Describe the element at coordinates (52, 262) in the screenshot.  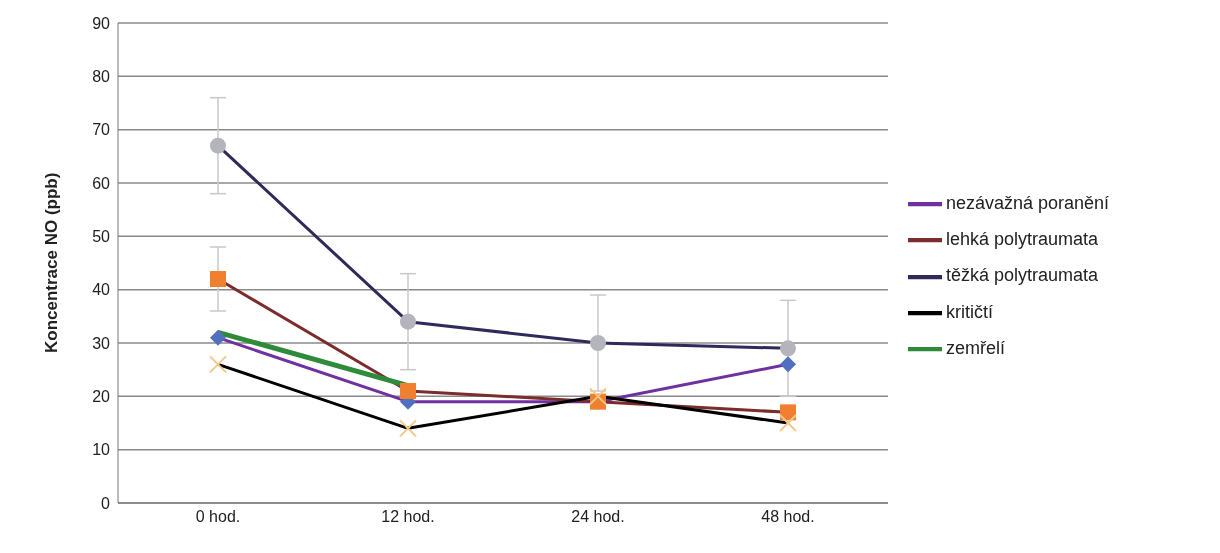
I see `y-axis-title: Koncentrace NO (ppb)` at that location.